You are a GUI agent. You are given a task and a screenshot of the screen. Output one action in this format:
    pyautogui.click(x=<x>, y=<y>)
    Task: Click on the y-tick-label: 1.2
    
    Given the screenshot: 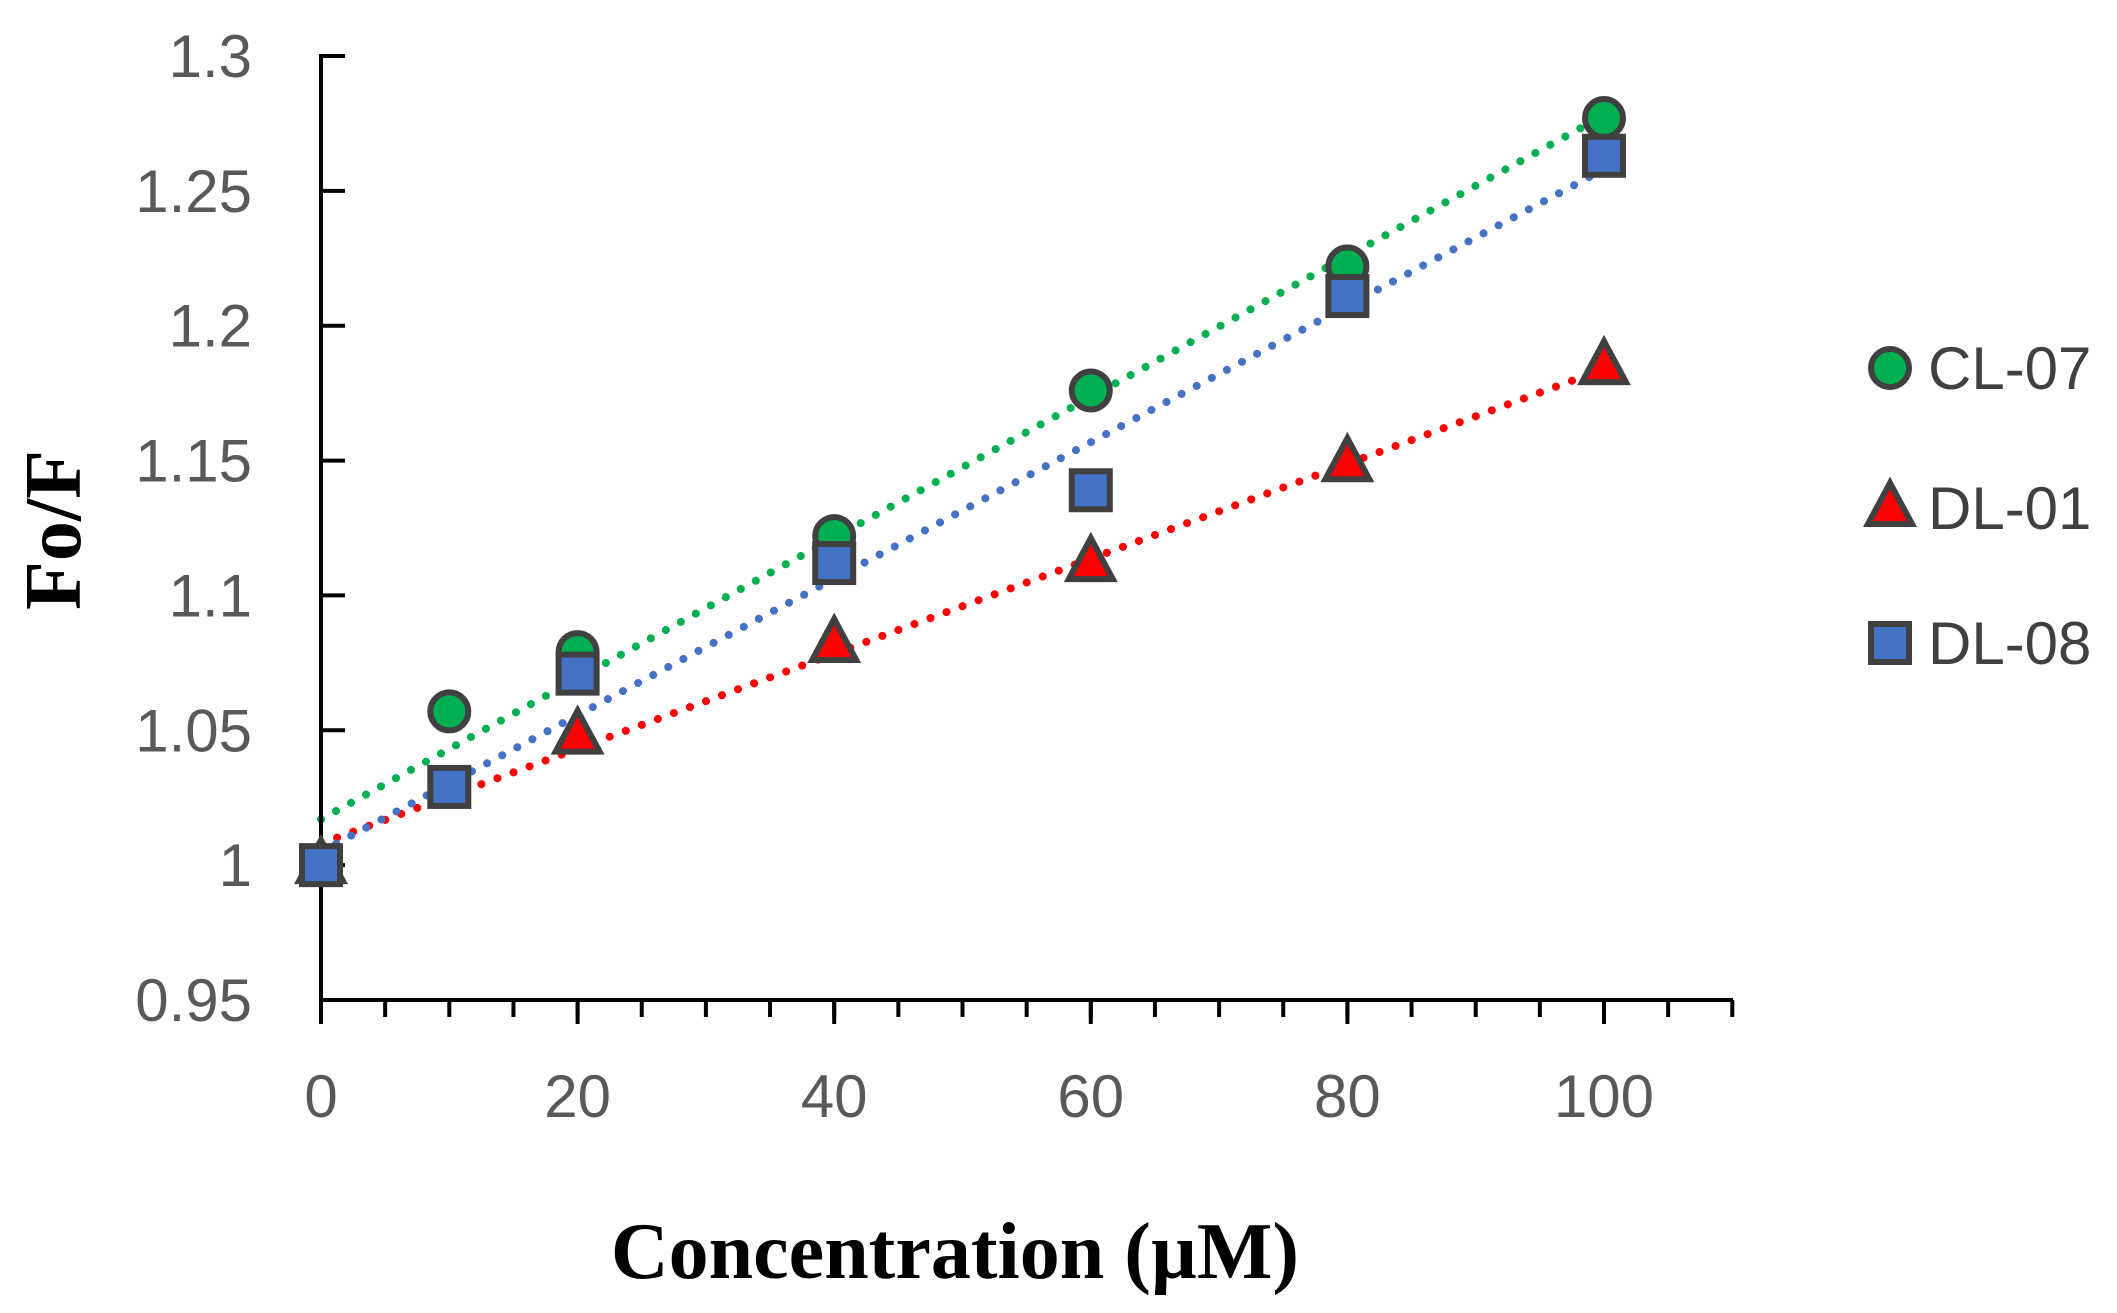 What is the action you would take?
    pyautogui.click(x=210, y=326)
    